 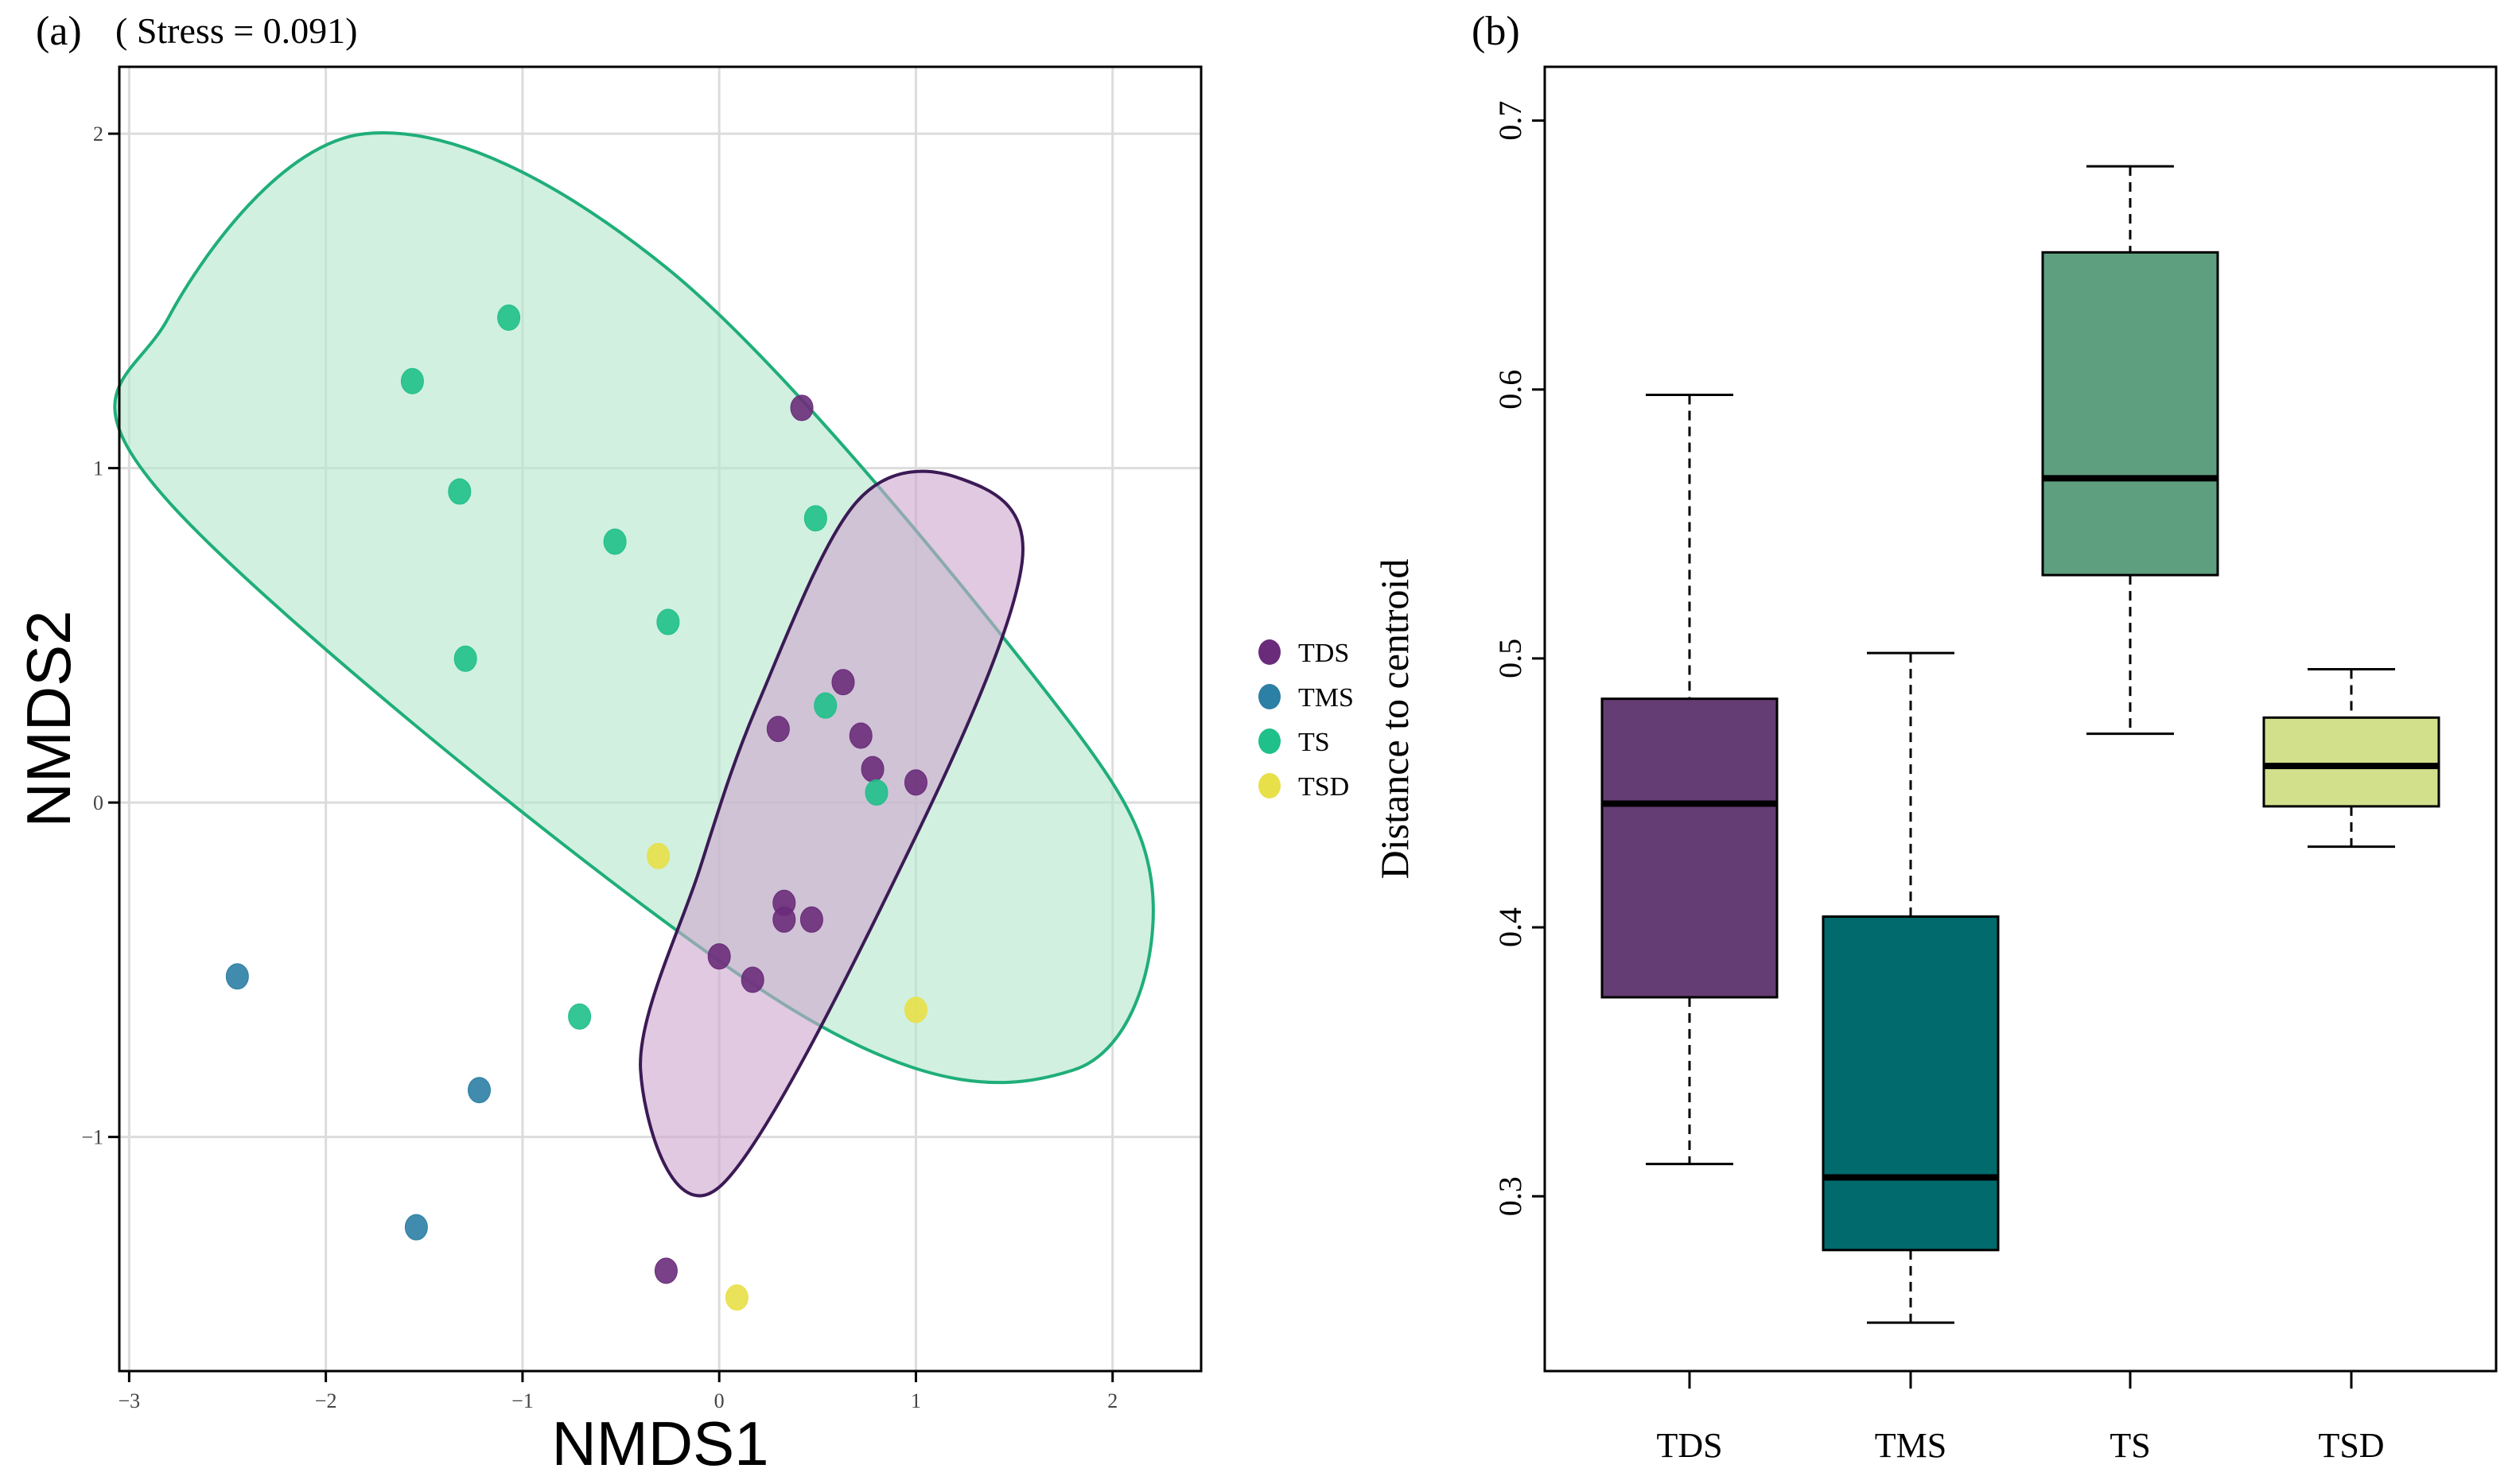 I want to click on panel-a-stress: ( Stress = 0.091), so click(x=236, y=30).